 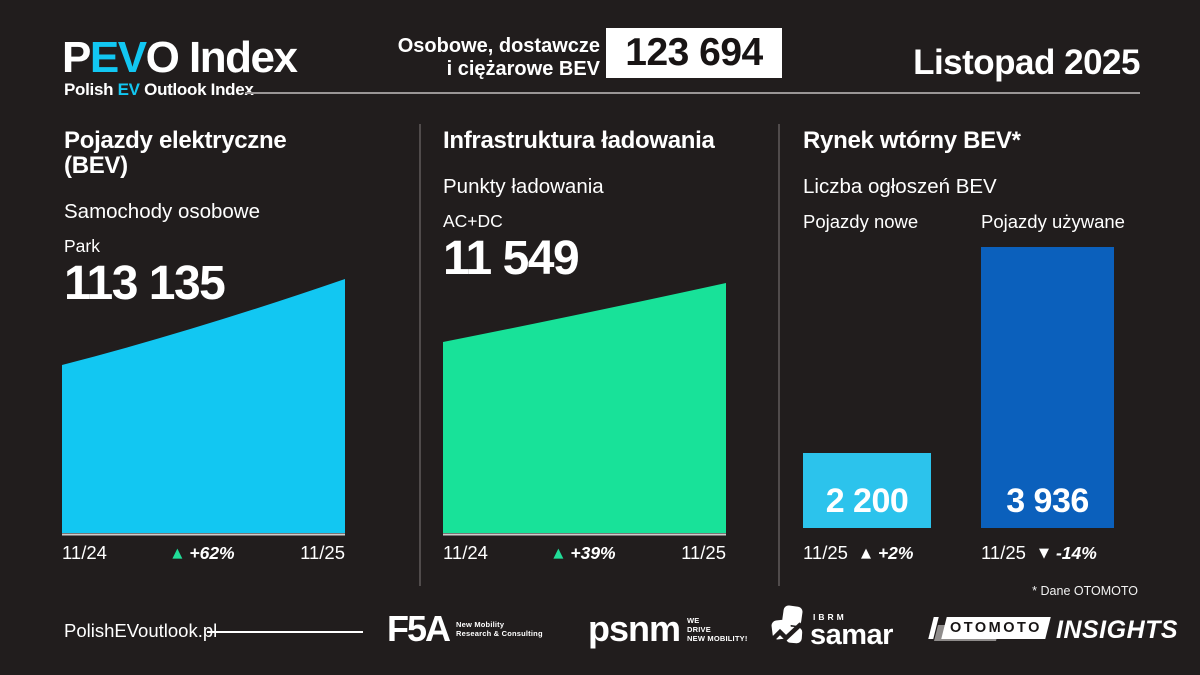 I want to click on charging-chart-baseline, so click(x=584, y=534).